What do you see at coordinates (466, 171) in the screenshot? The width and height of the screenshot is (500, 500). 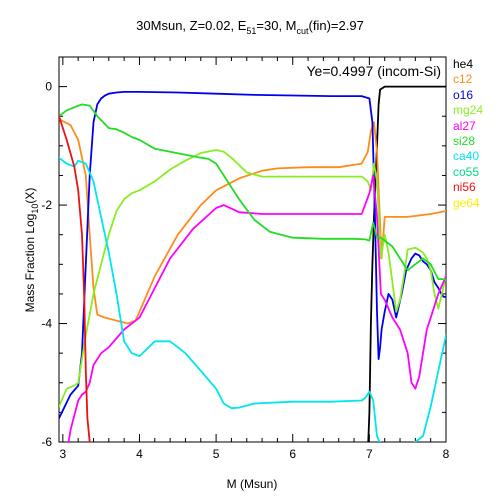 I see `legend-item-co55: co55` at bounding box center [466, 171].